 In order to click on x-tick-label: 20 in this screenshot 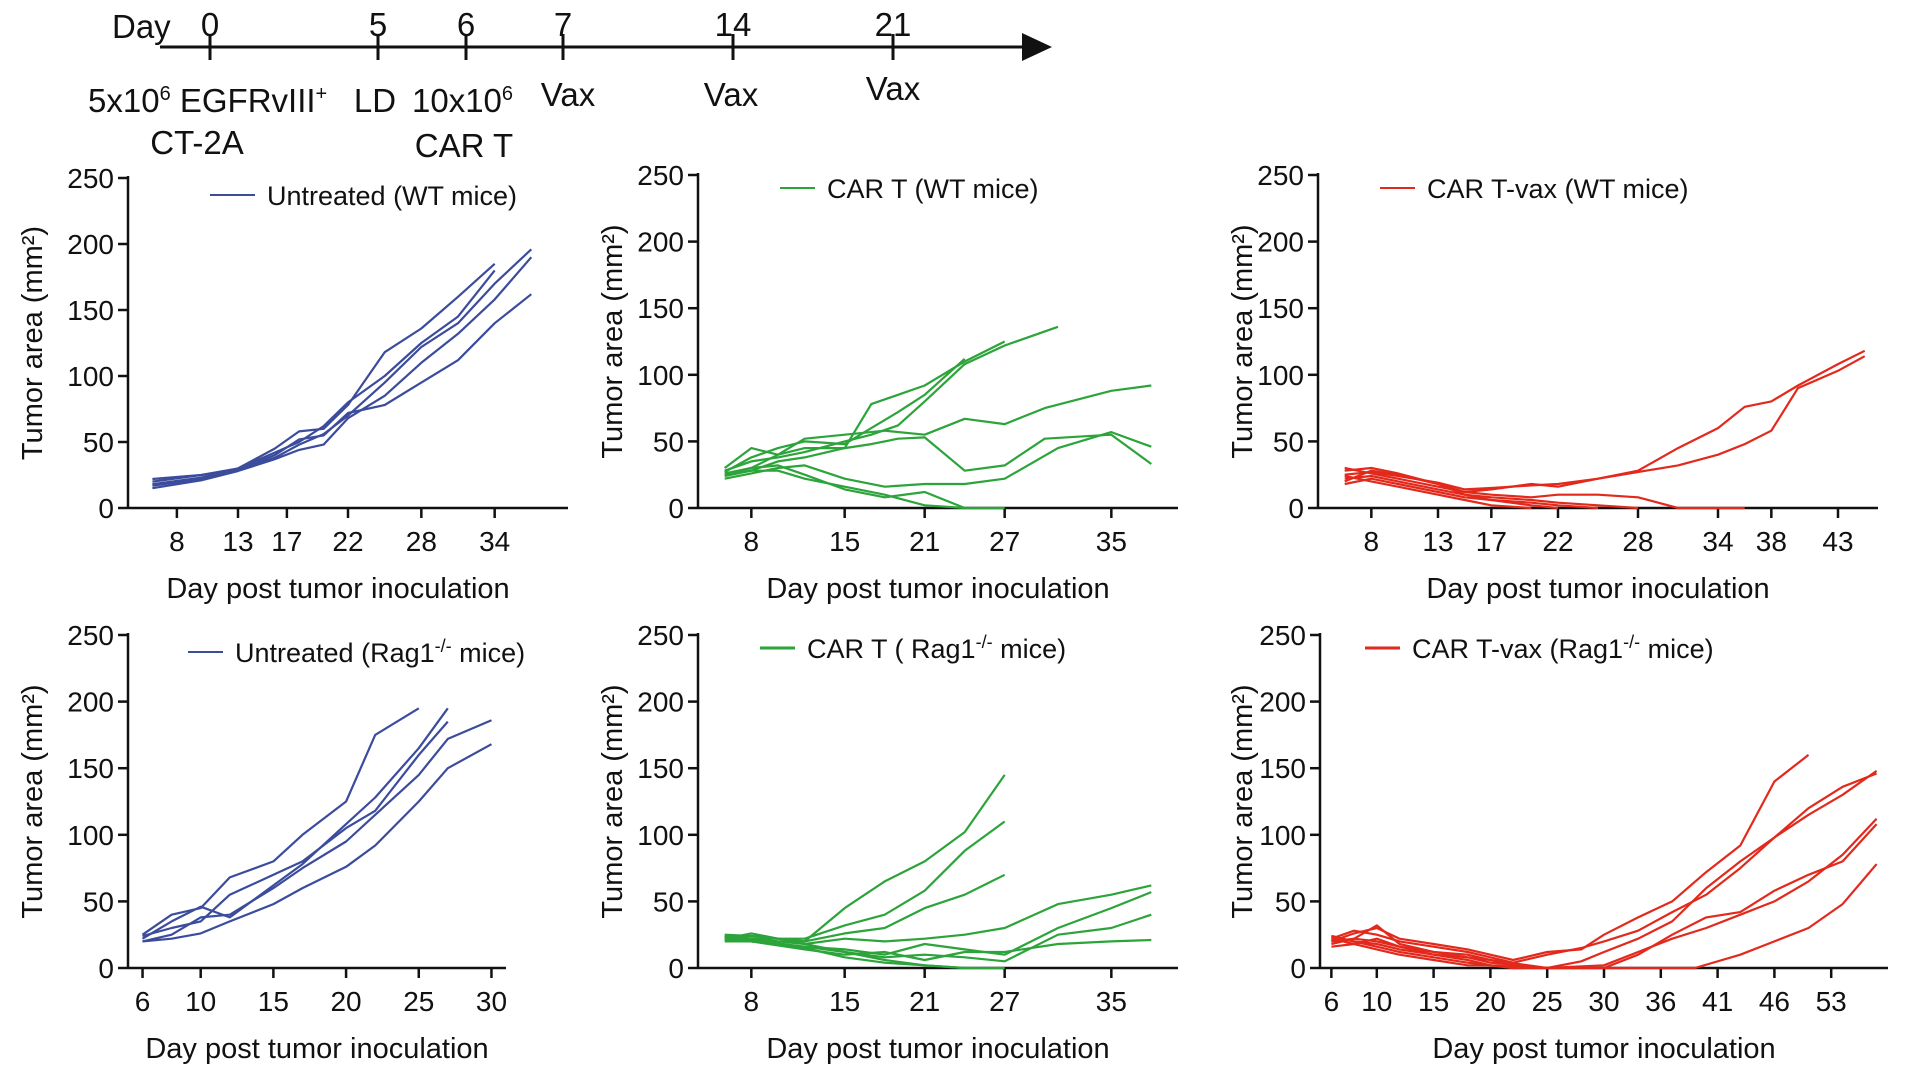, I will do `click(1490, 1001)`.